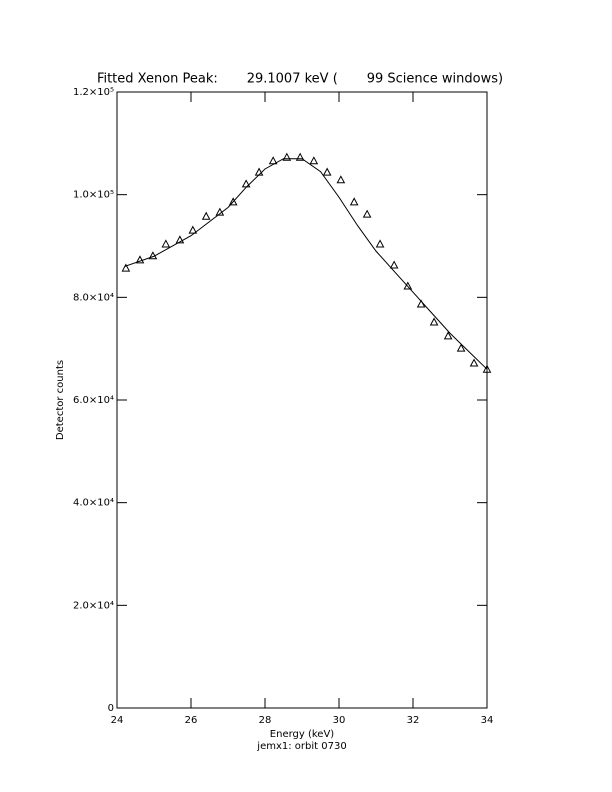  I want to click on x-tick-label: 28, so click(265, 720).